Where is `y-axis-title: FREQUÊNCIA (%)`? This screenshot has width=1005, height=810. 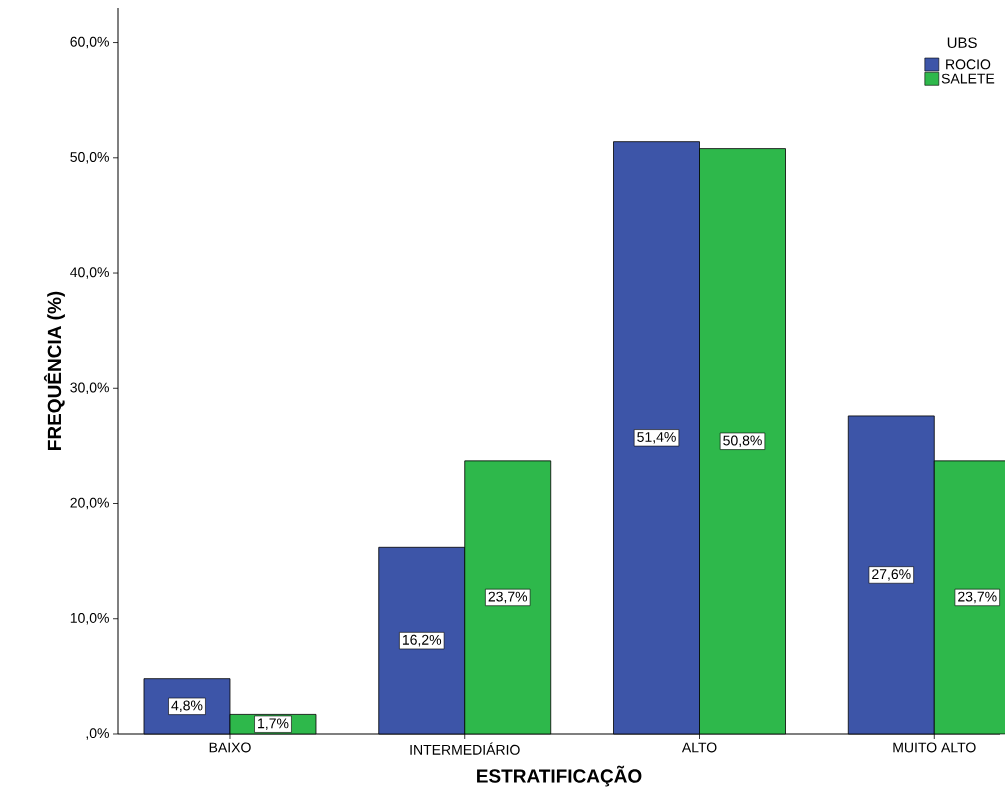
y-axis-title: FREQUÊNCIA (%) is located at coordinates (54, 370).